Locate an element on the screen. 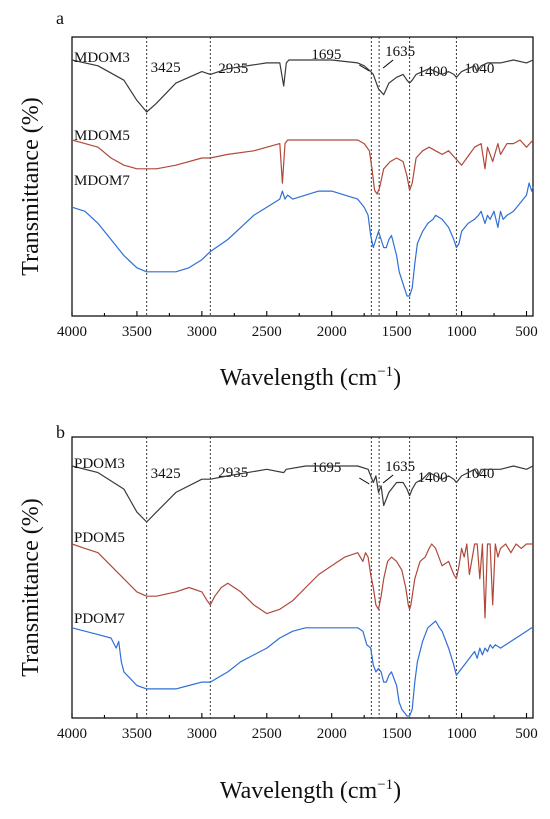 This screenshot has width=550, height=819. panel-b-x-tick-label: 500 is located at coordinates (526, 734).